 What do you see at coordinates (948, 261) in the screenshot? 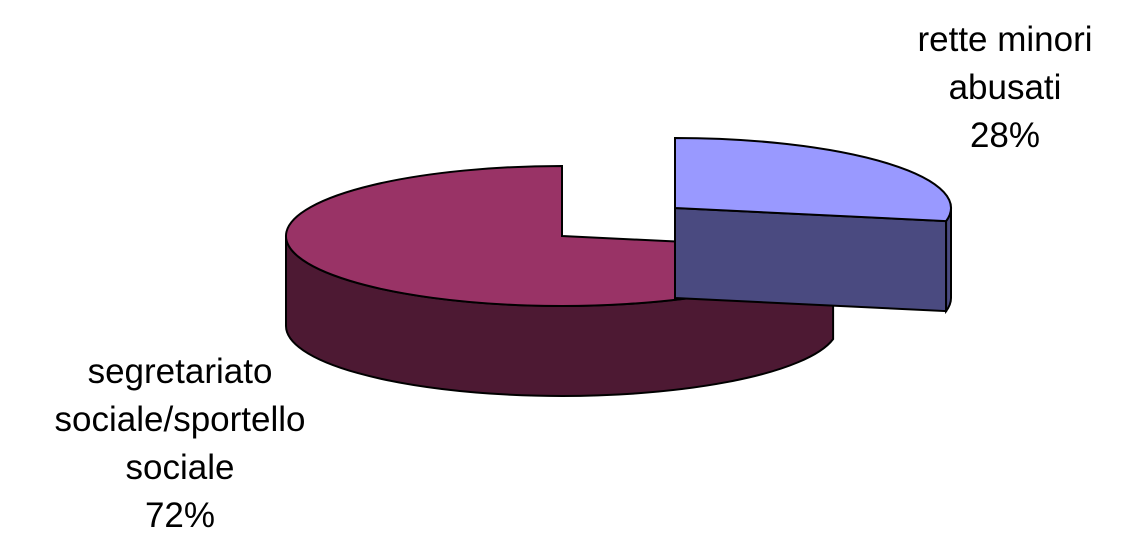
I see `pie-slice-rette-side` at bounding box center [948, 261].